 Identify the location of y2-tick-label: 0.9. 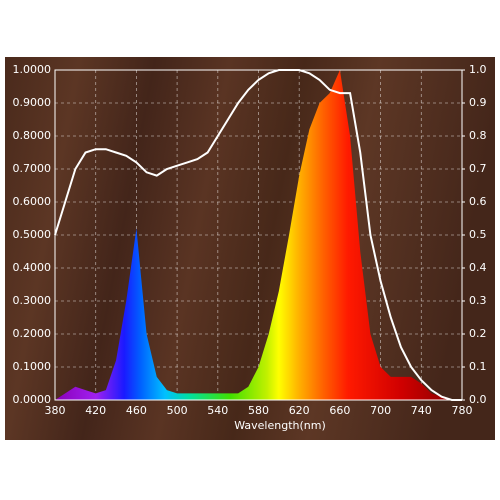
(478, 102).